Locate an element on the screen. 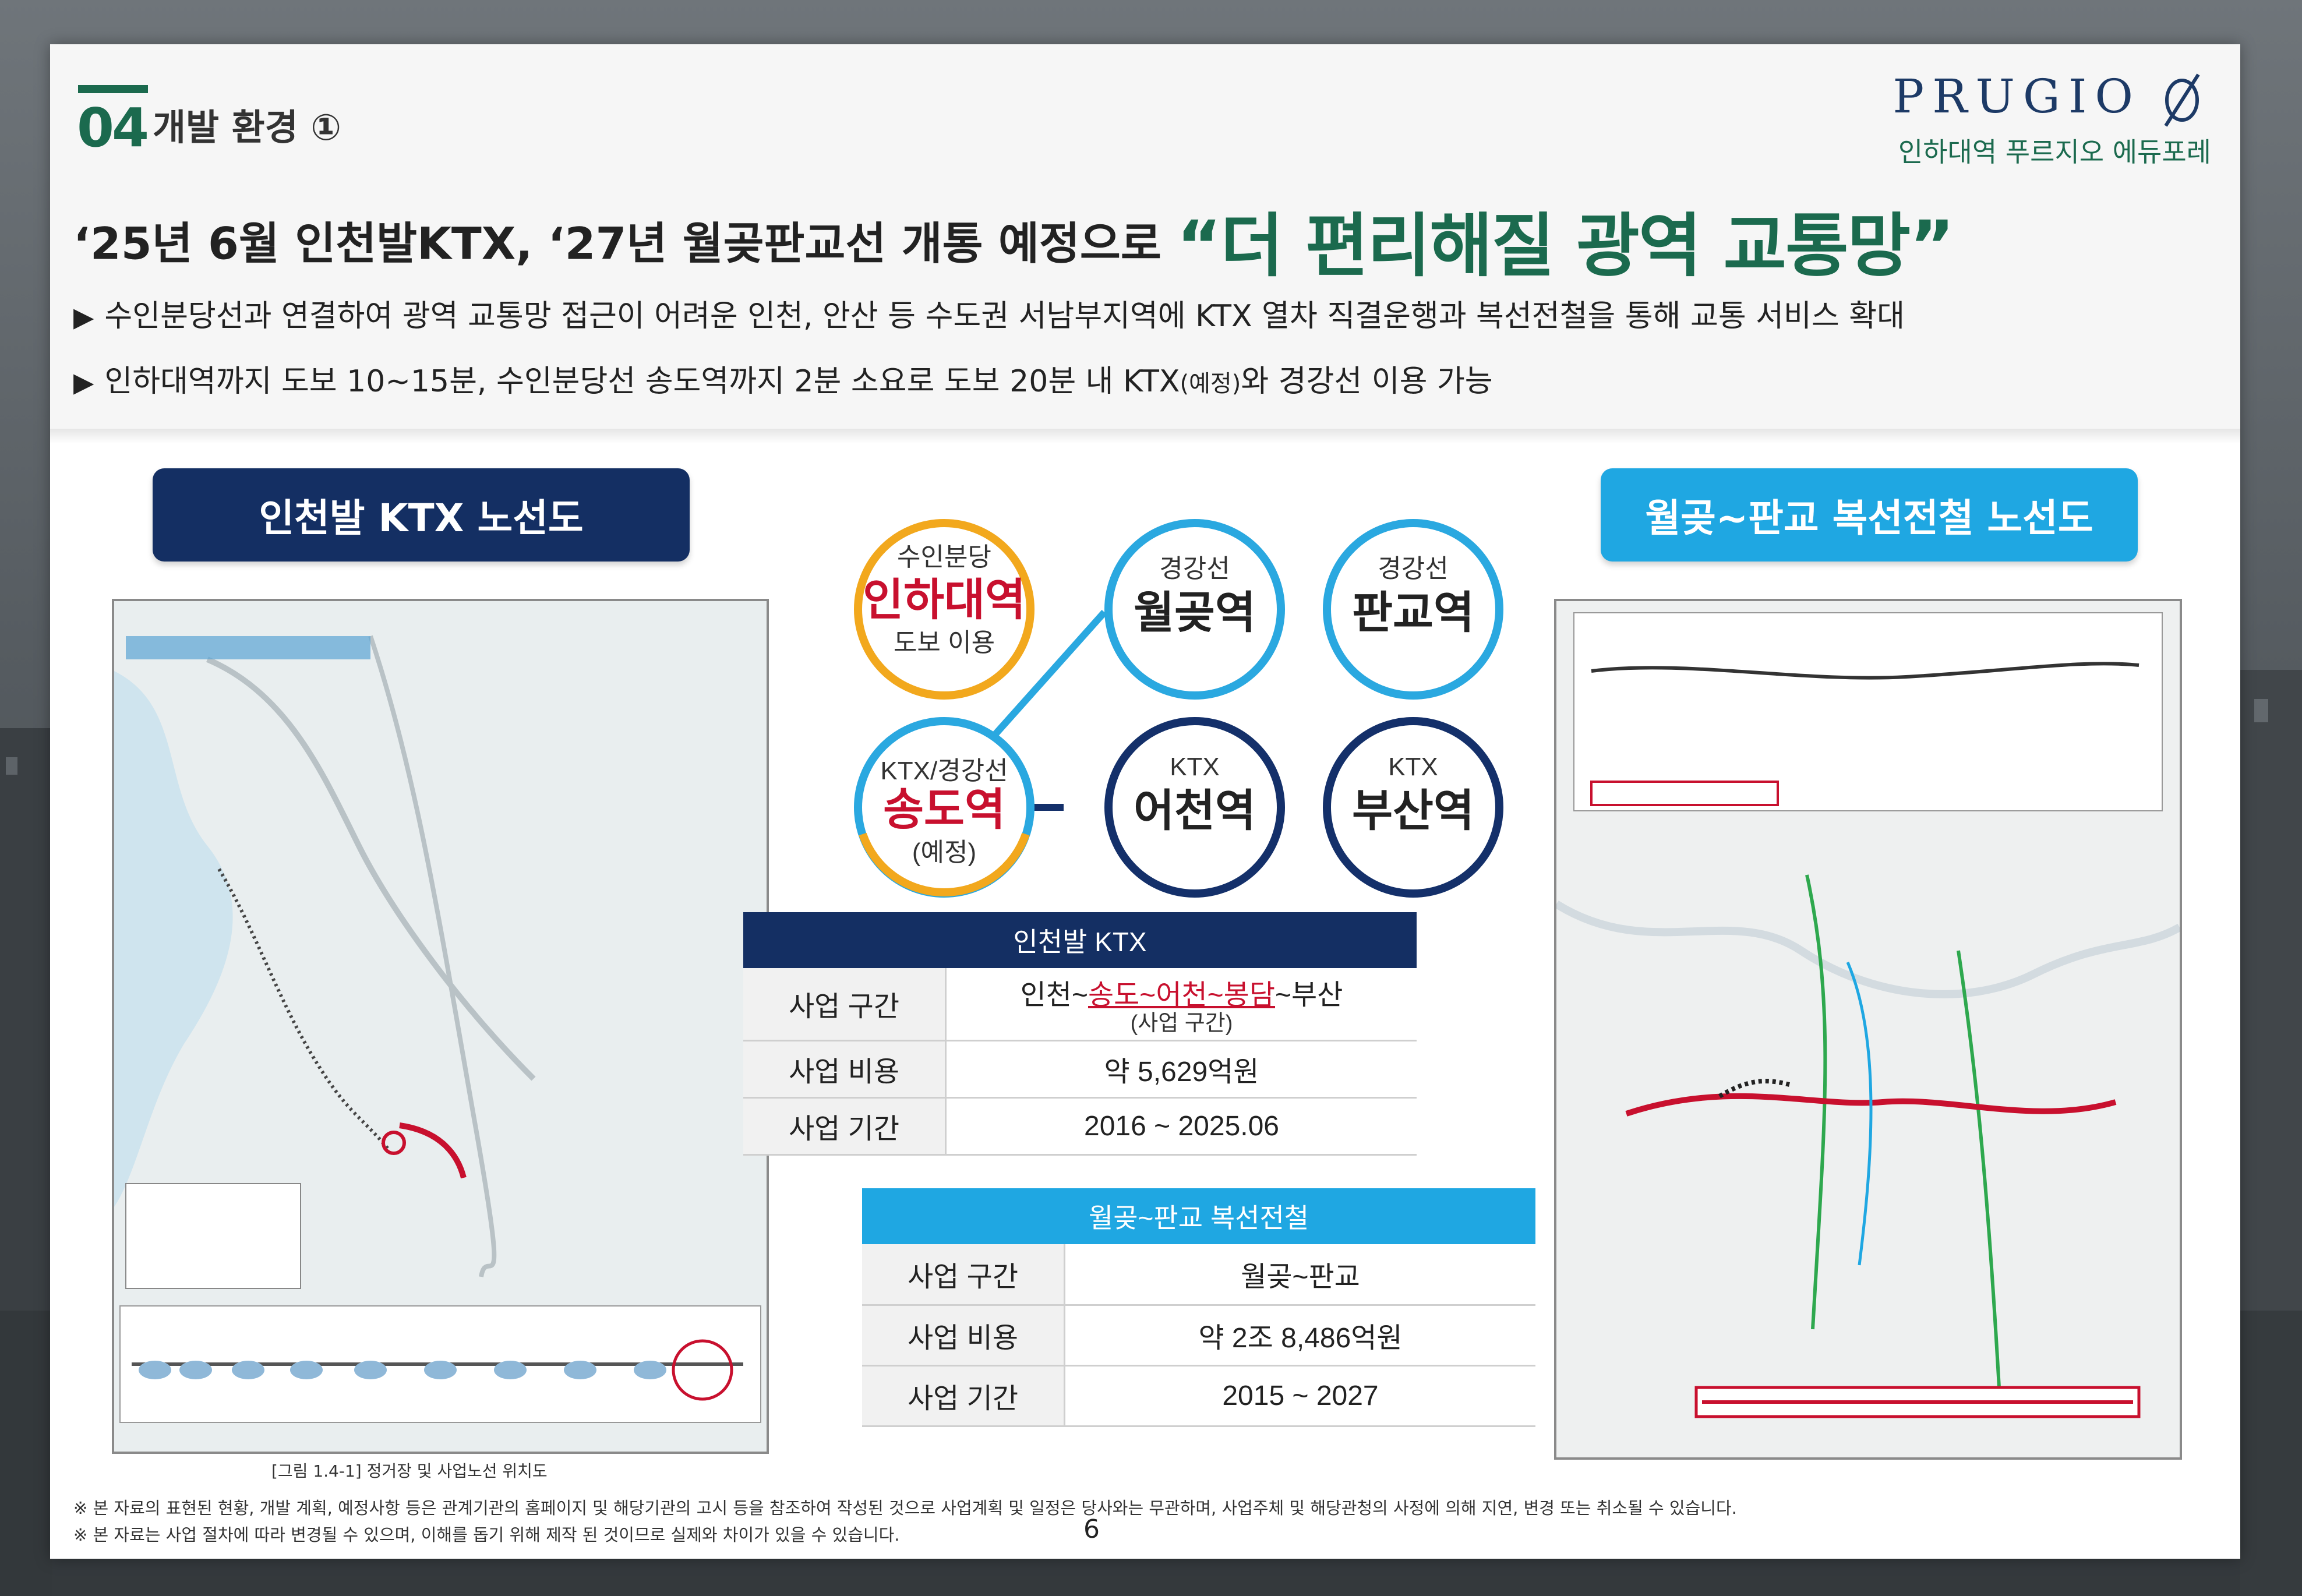 The image size is (2302, 1596). table-row: 사업 구간 월곶~판교 is located at coordinates (1198, 1275).